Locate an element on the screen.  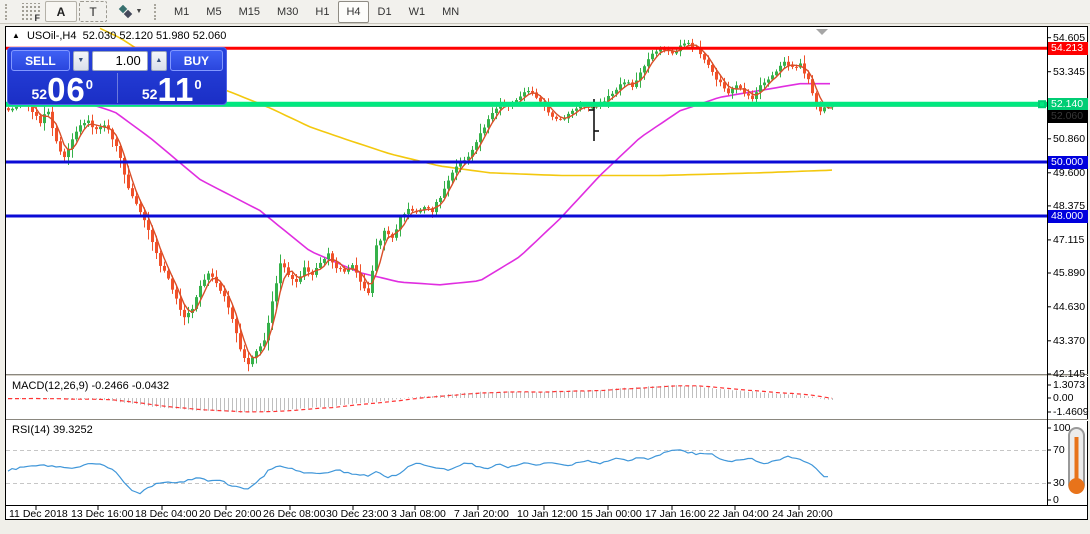
spin-up-icon: ▲ is located at coordinates (159, 60).